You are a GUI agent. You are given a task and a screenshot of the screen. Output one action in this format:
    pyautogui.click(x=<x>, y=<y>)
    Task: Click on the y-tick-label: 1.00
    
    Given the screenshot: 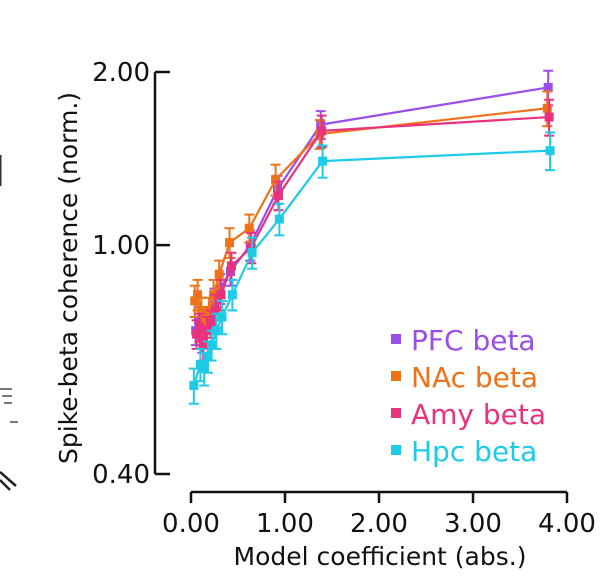 What is the action you would take?
    pyautogui.click(x=121, y=246)
    